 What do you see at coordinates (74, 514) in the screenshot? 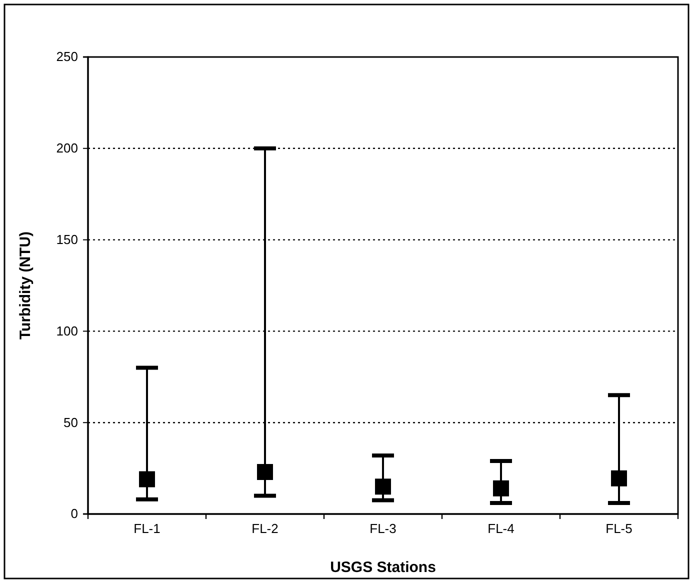
I see `y-tick-label: 0` at bounding box center [74, 514].